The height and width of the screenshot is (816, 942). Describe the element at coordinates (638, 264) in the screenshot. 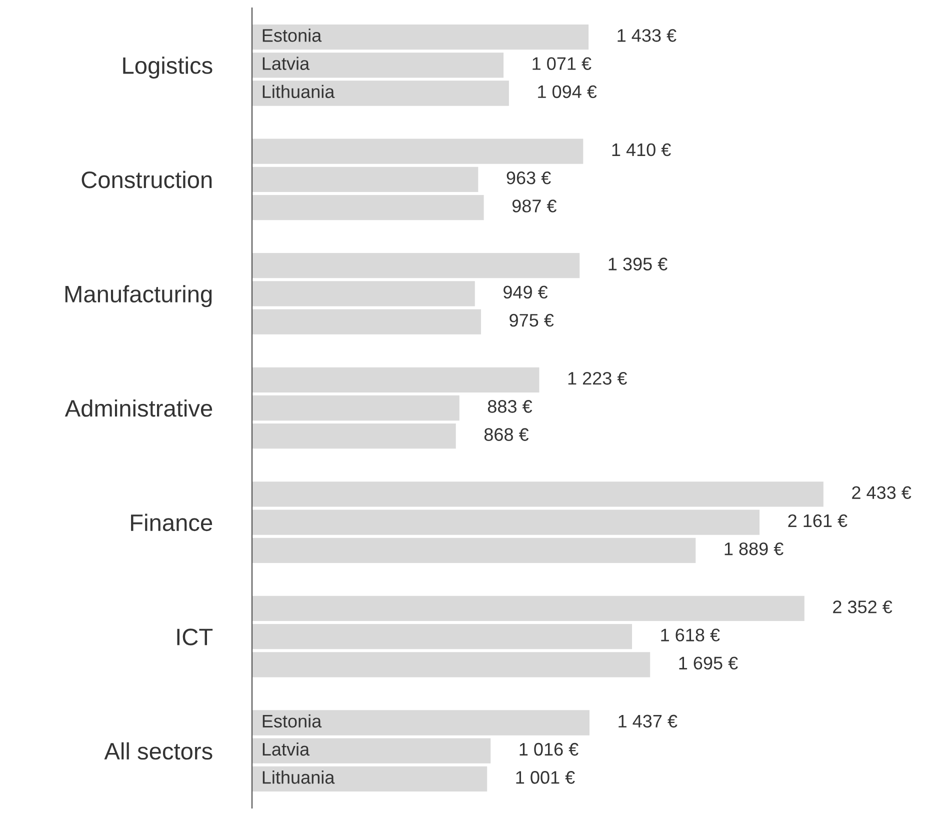

I see `data-label: 1 395 €` at that location.